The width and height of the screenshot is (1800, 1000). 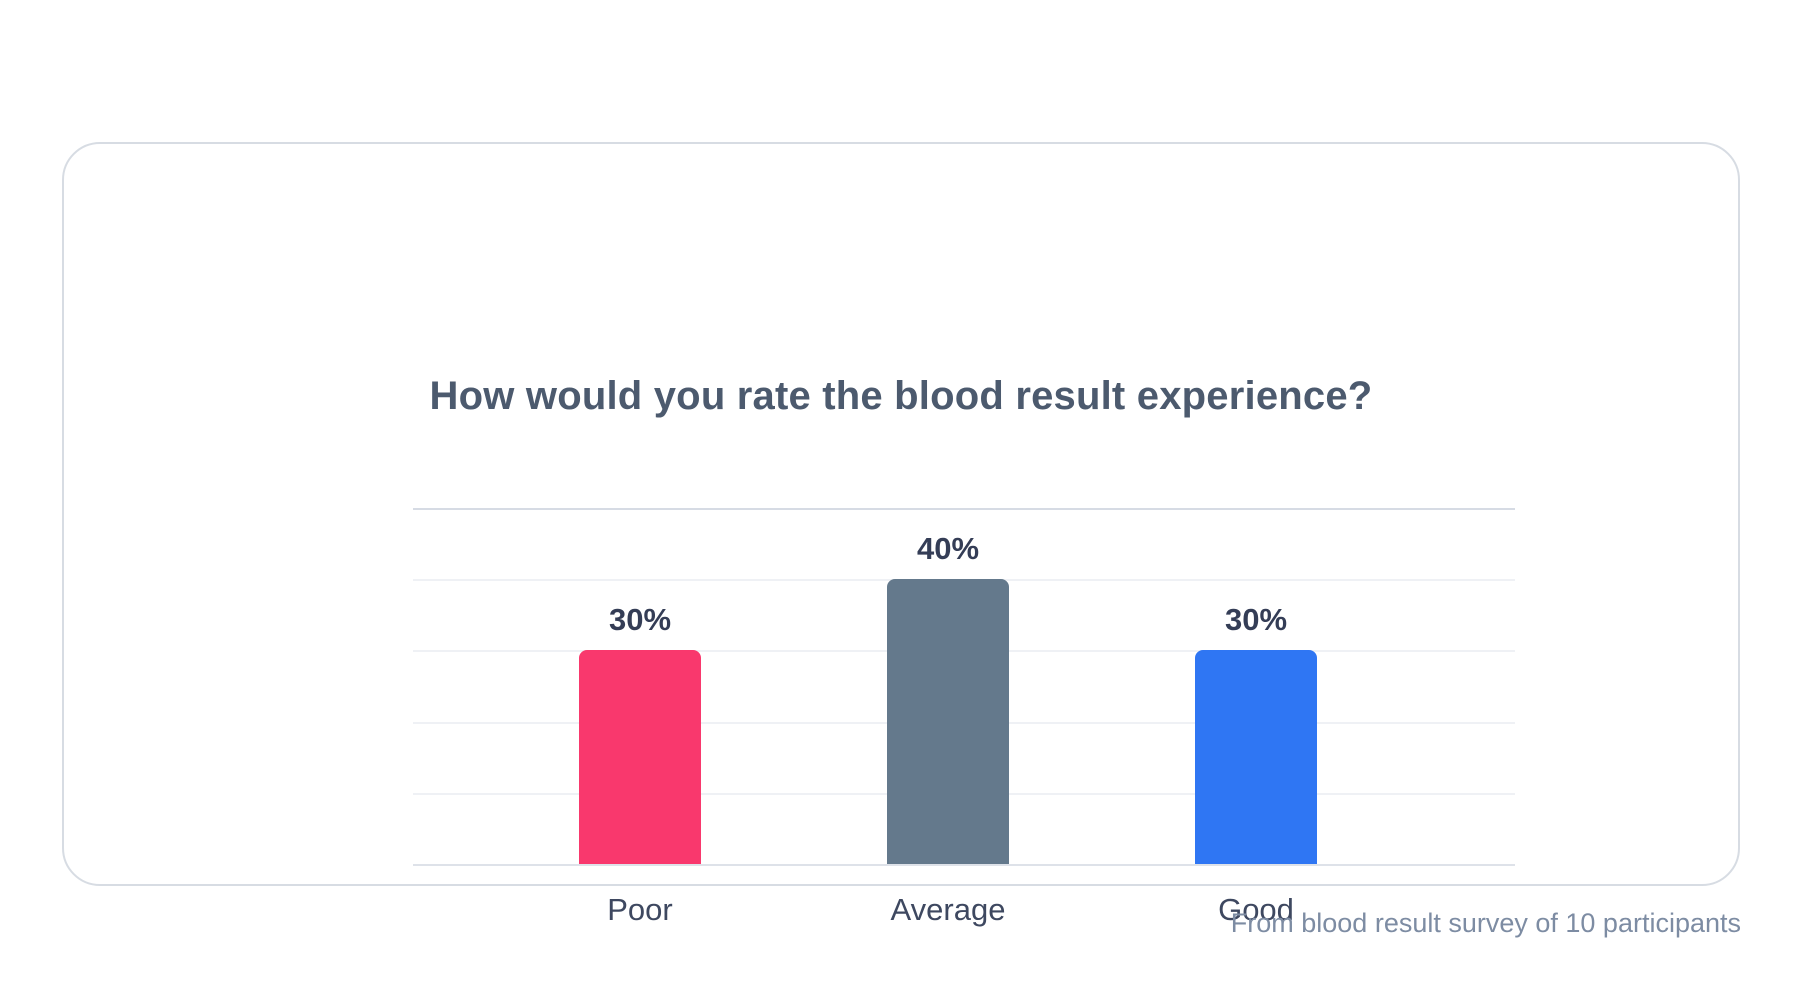 What do you see at coordinates (640, 620) in the screenshot?
I see `bar-value-label-poor: 30%` at bounding box center [640, 620].